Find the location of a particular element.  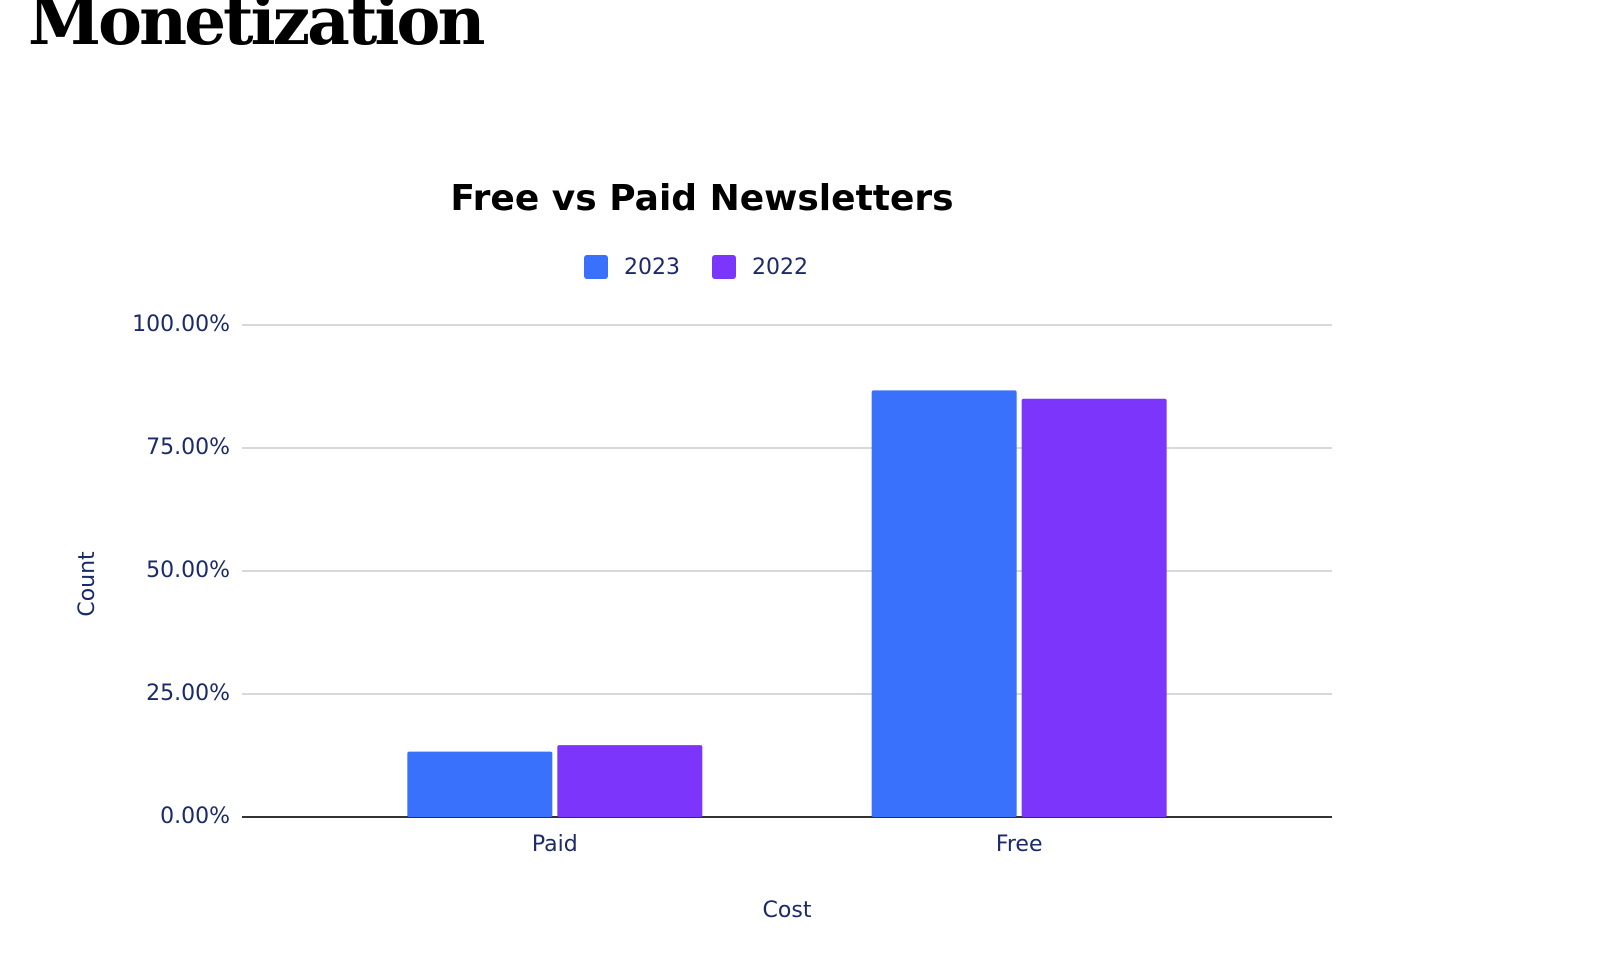

y-tick-label: 75.00% is located at coordinates (188, 447).